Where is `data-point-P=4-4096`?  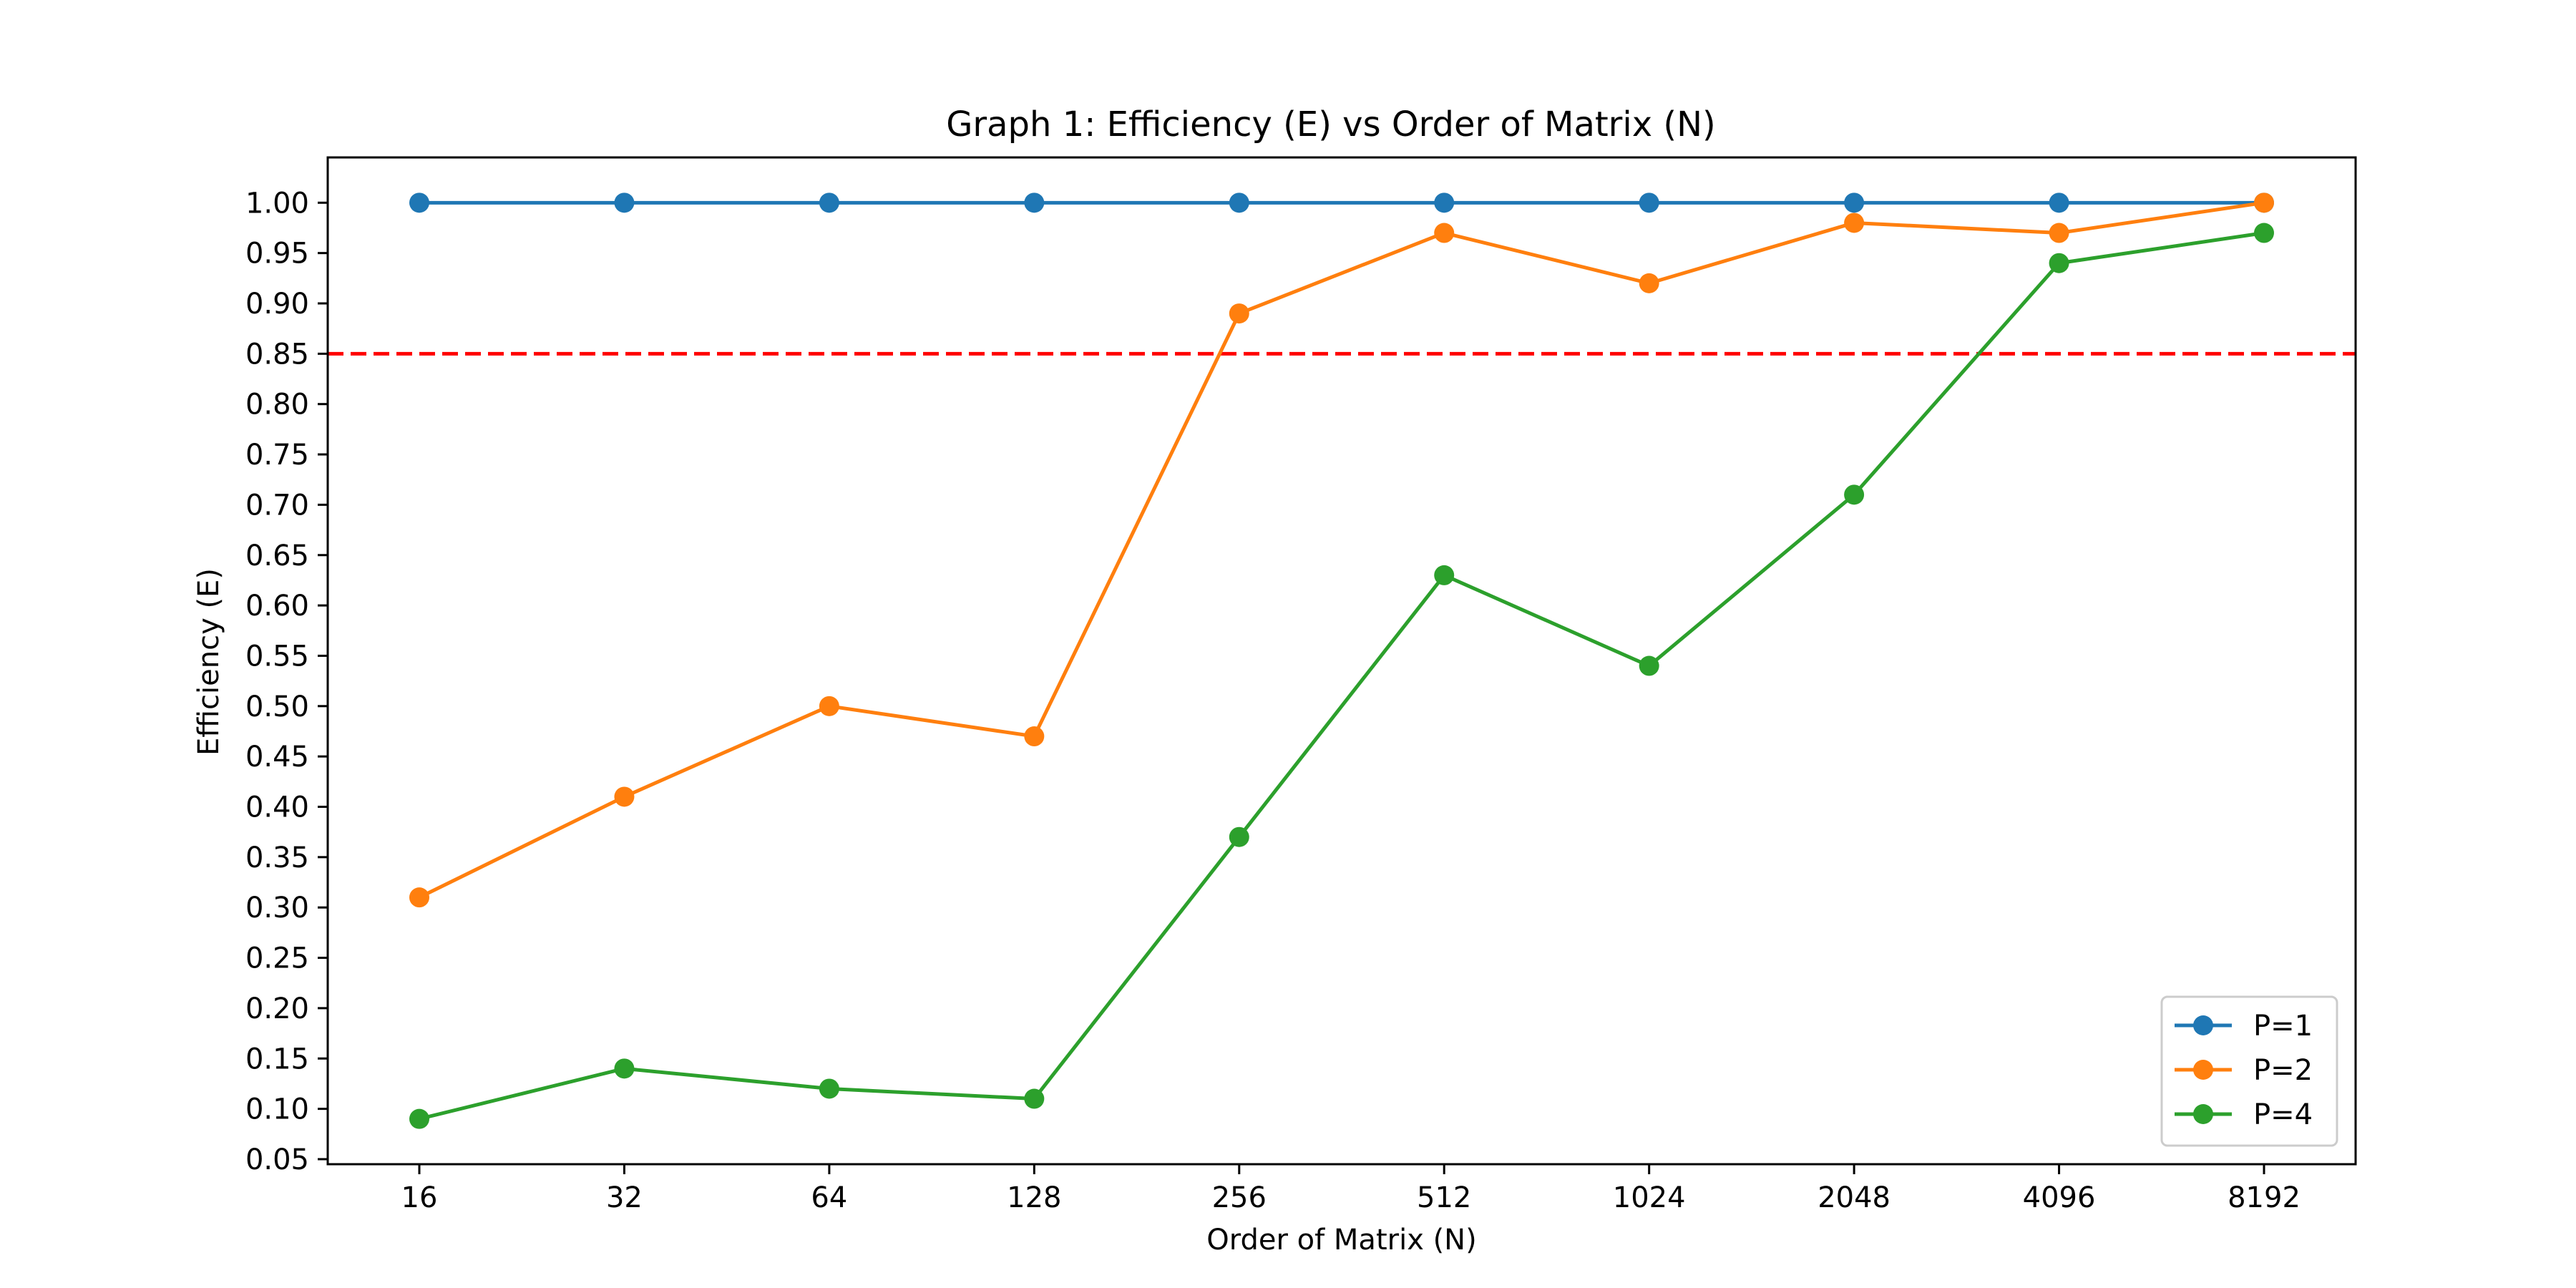
data-point-P=4-4096 is located at coordinates (2059, 263).